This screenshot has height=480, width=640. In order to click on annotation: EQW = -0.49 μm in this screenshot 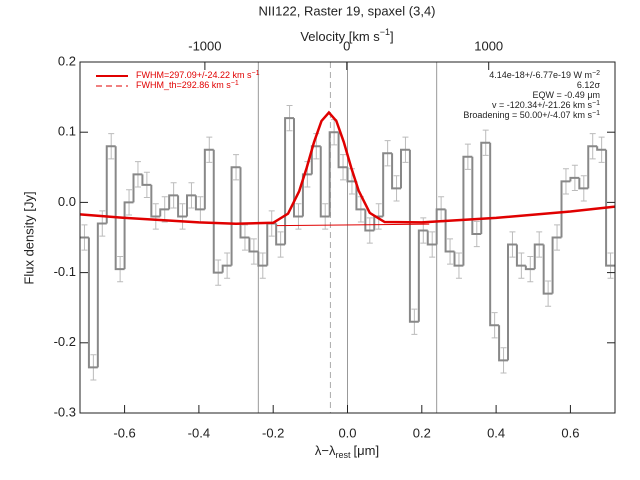, I will do `click(566, 95)`.